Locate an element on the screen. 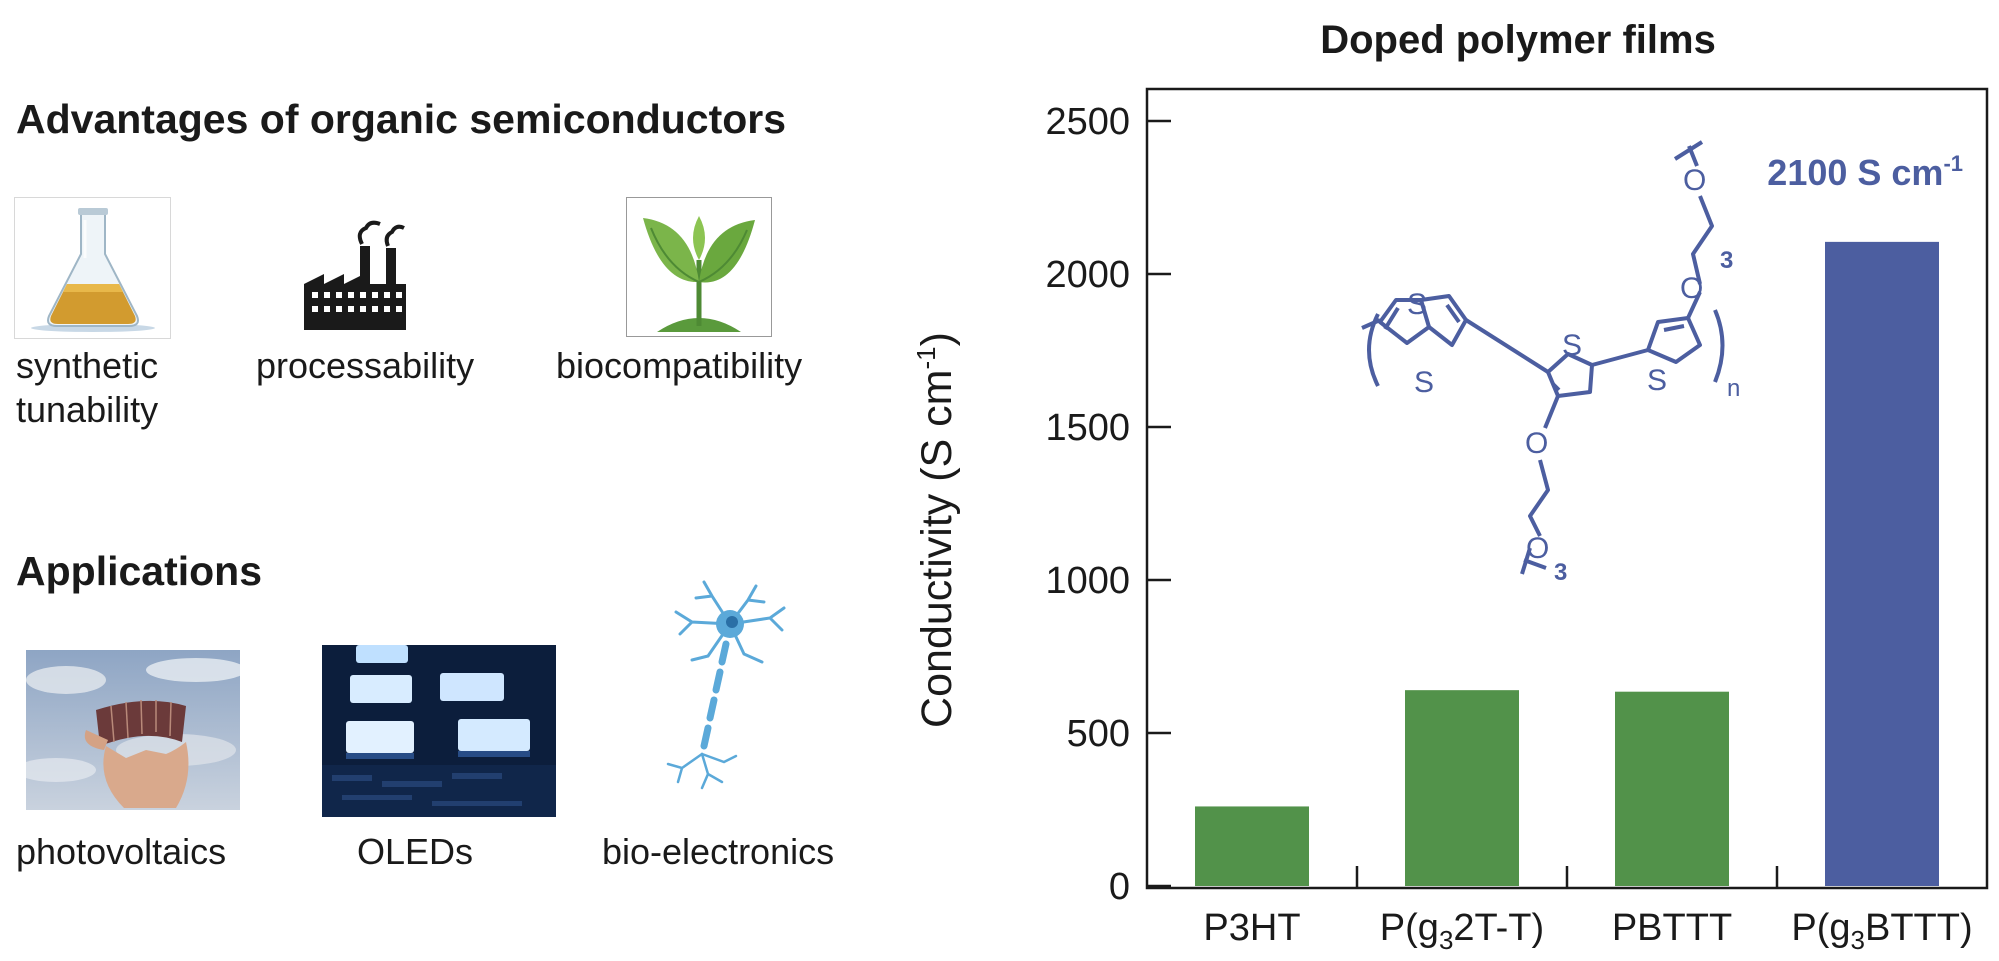  x-label-P(g3BTTT): P(g3BTTT) is located at coordinates (1881, 931).